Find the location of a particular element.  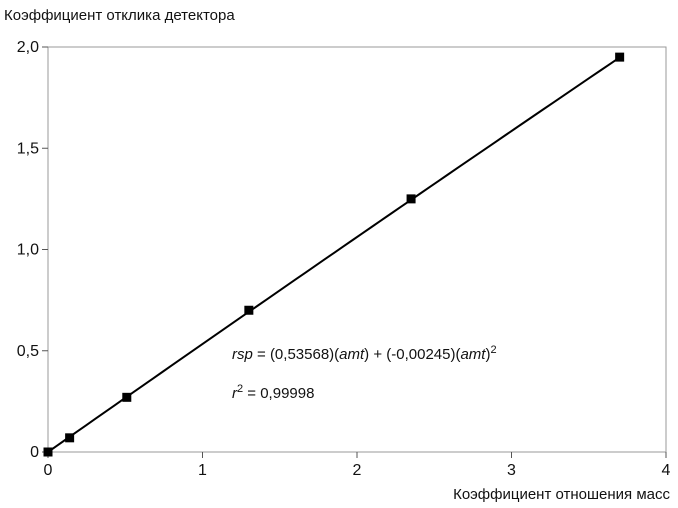

y-tick-label: 1,0 is located at coordinates (28, 250).